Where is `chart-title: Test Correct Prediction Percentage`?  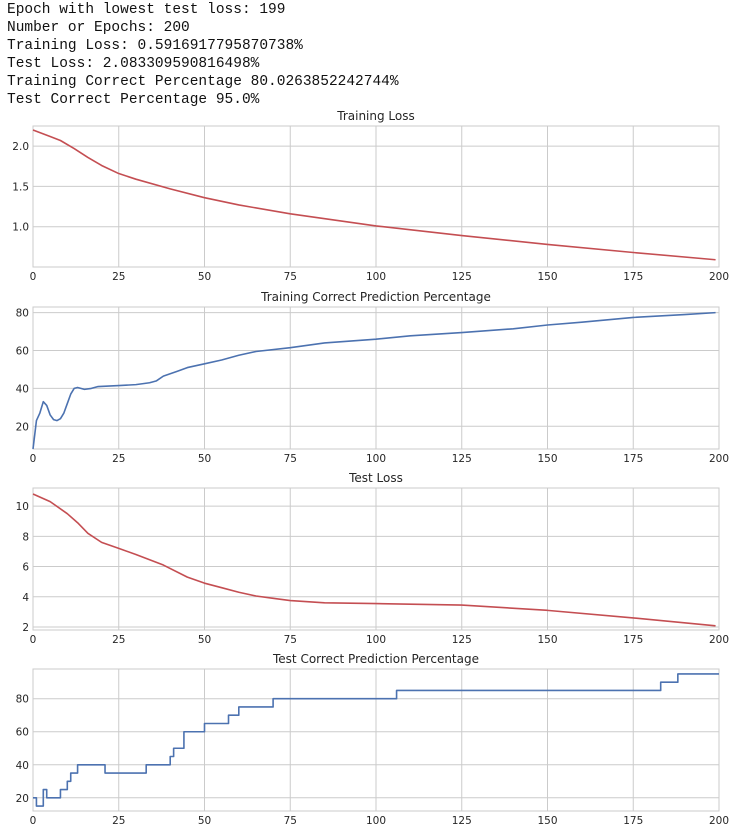
chart-title: Test Correct Prediction Percentage is located at coordinates (375, 659).